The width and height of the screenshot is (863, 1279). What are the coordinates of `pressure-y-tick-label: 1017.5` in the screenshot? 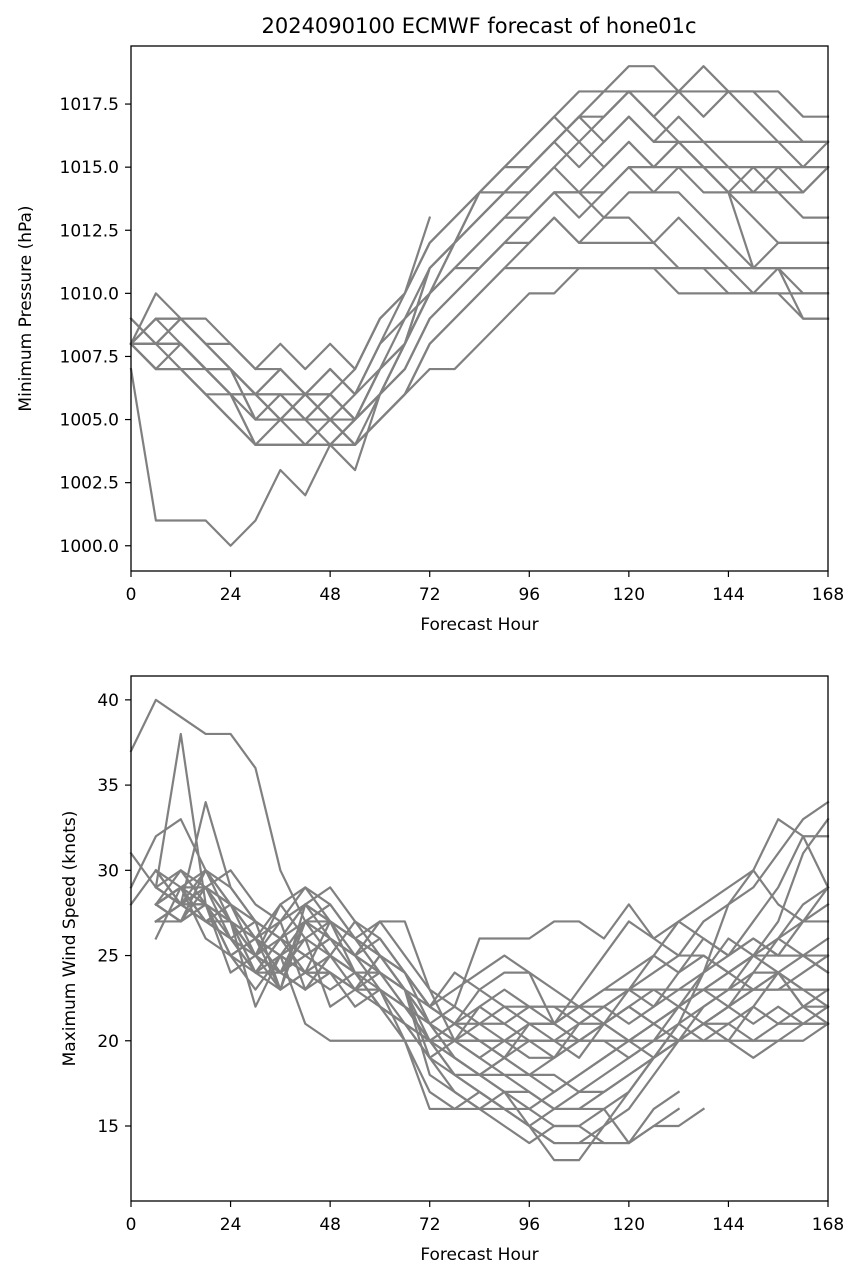 It's located at (89, 105).